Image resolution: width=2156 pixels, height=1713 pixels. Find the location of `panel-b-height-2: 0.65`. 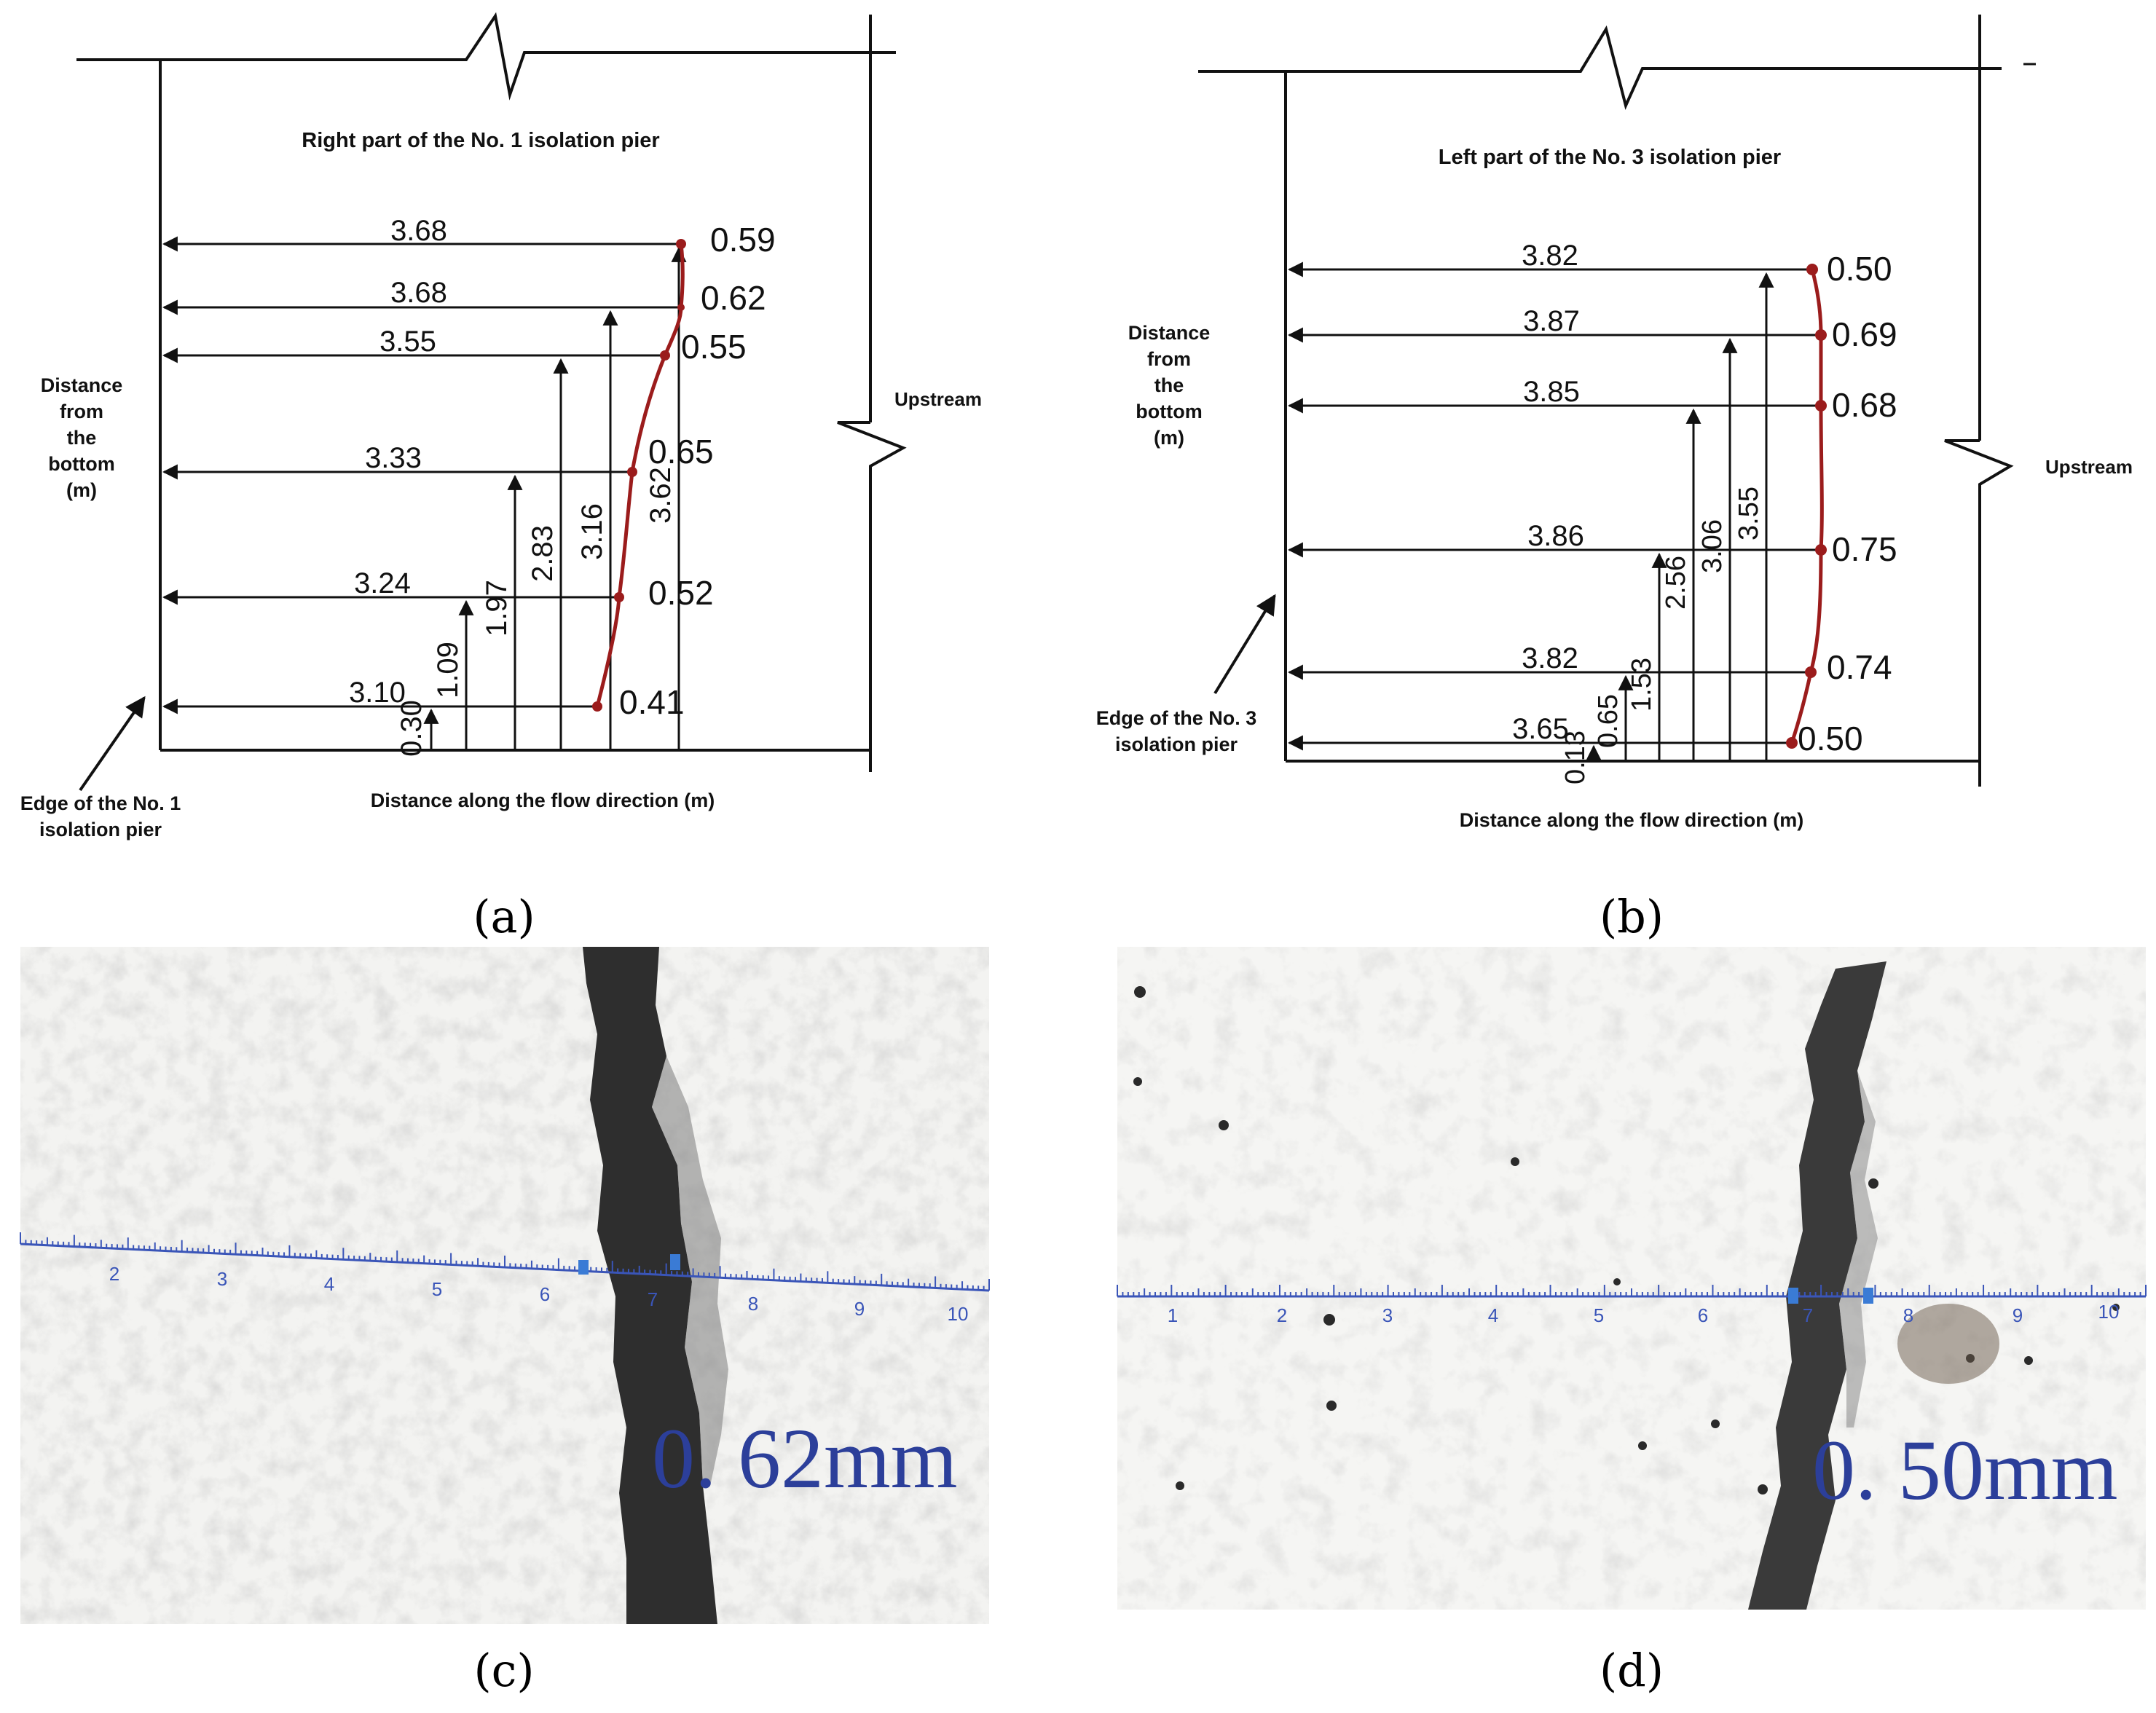

panel-b-height-2: 0.65 is located at coordinates (1608, 721).